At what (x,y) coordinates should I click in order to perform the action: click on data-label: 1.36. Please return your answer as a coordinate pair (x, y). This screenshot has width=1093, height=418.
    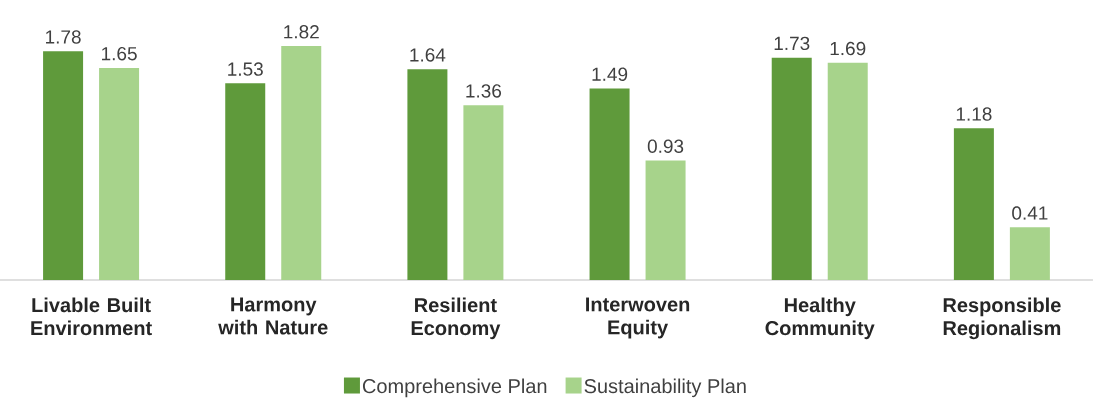
    Looking at the image, I should click on (484, 91).